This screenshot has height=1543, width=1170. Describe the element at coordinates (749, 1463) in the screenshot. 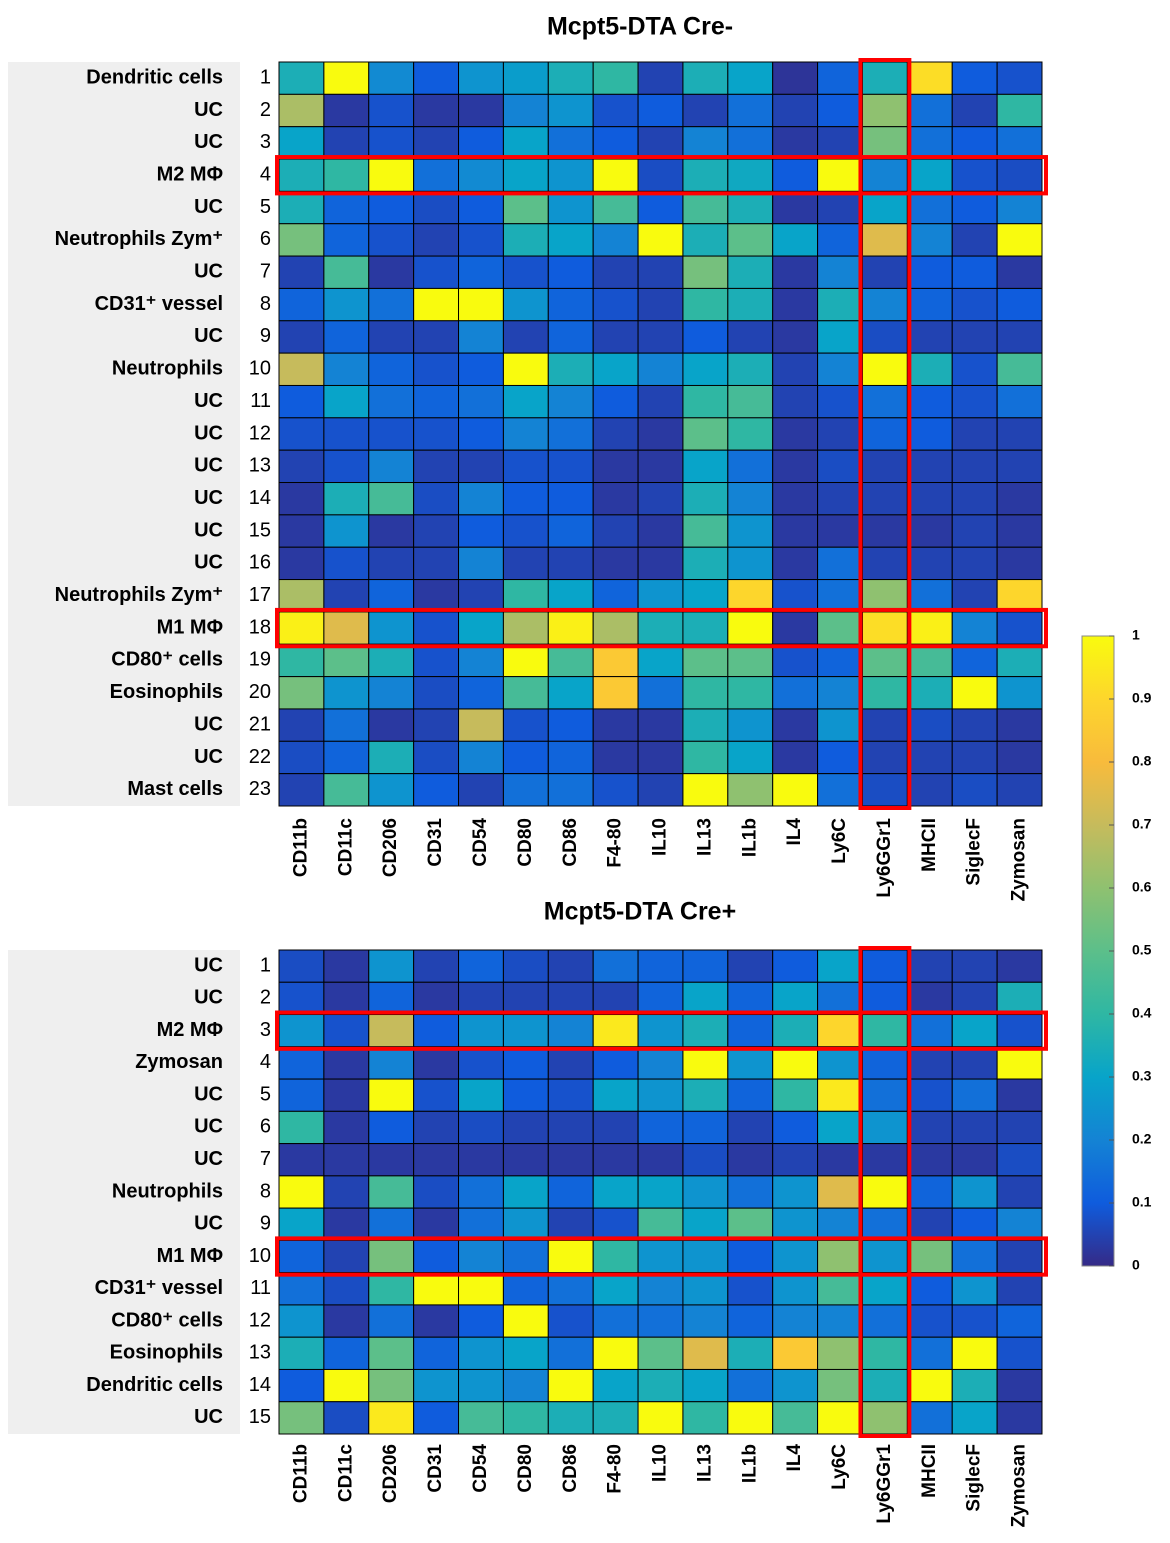

I see `column-label: IL1b` at that location.